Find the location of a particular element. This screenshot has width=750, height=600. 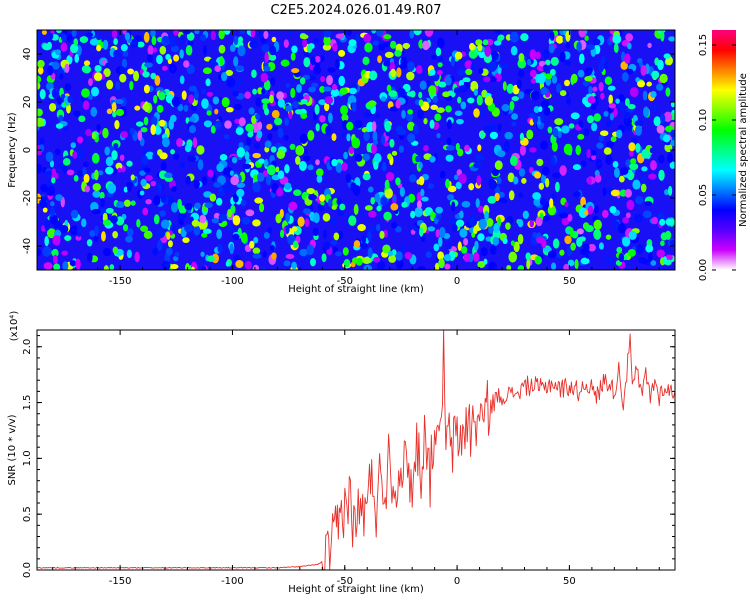

colorbar-axes: 0.00 0.05 0.10 0.15 is located at coordinates (717, 157).